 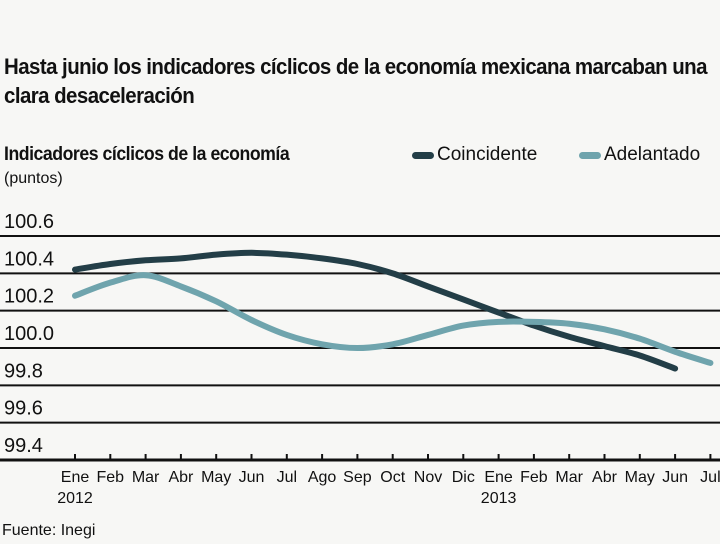 I want to click on y-tick-label: 99.6, so click(x=23, y=409).